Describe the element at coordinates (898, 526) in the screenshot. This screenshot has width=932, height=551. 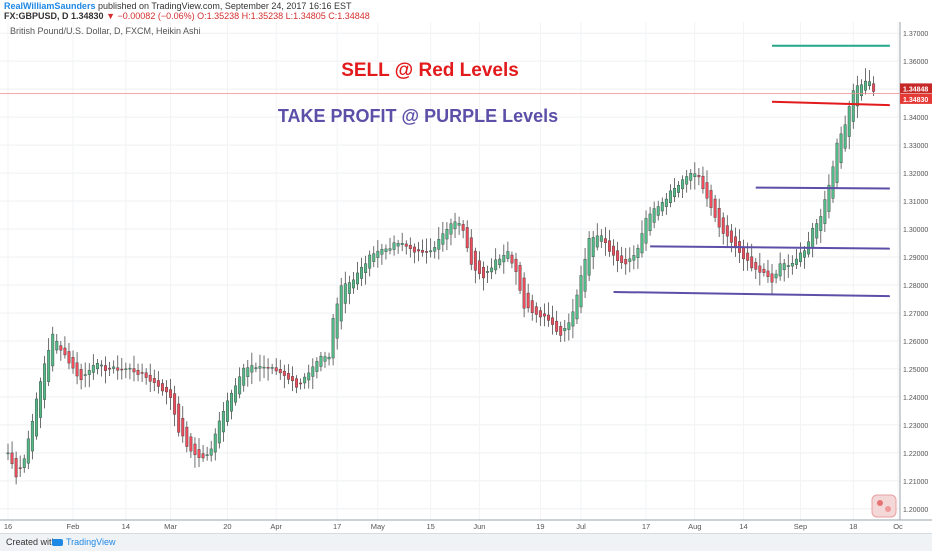
I see `time-tick-label: Oc` at that location.